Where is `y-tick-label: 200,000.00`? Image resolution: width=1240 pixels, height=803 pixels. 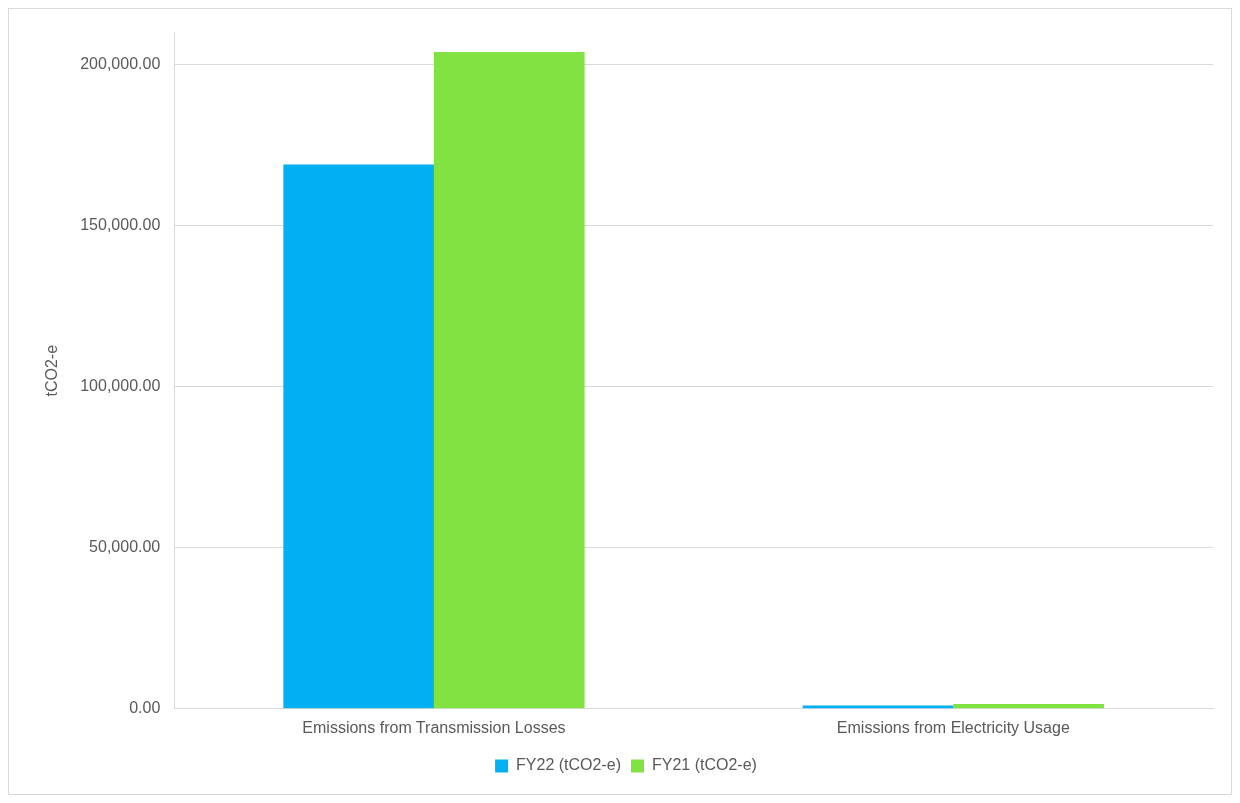
y-tick-label: 200,000.00 is located at coordinates (120, 64).